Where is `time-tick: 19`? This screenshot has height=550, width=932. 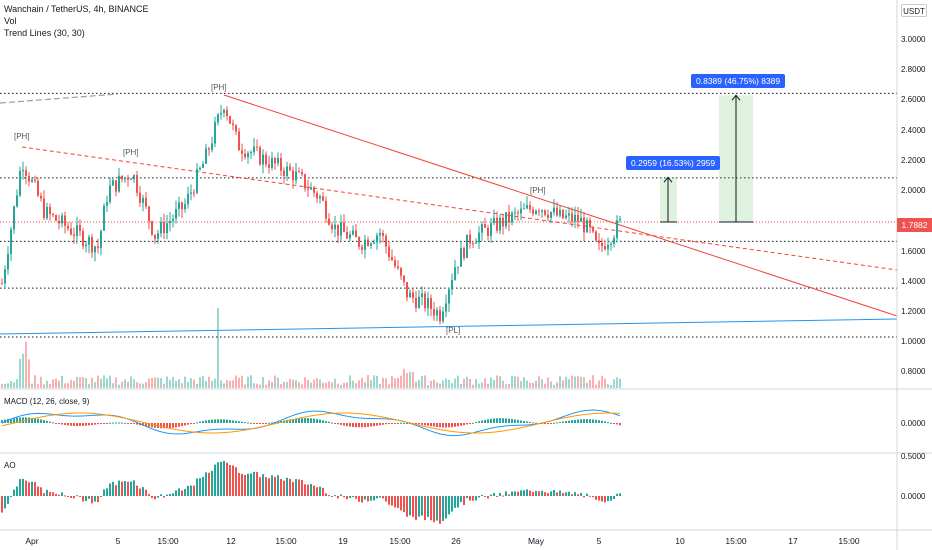
time-tick: 19 is located at coordinates (343, 541).